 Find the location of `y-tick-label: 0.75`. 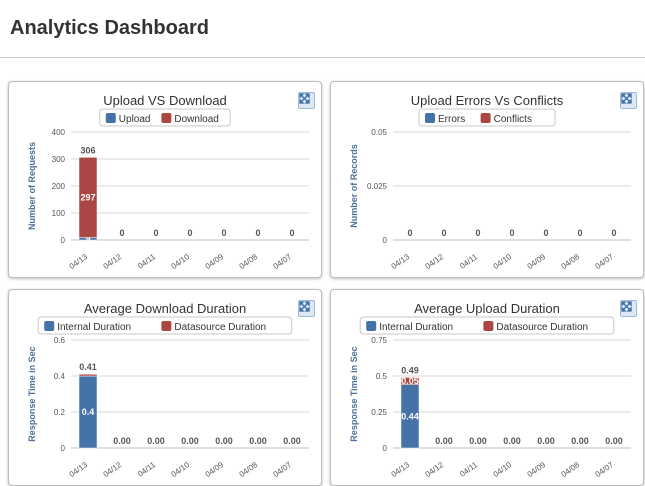

y-tick-label: 0.75 is located at coordinates (379, 340).